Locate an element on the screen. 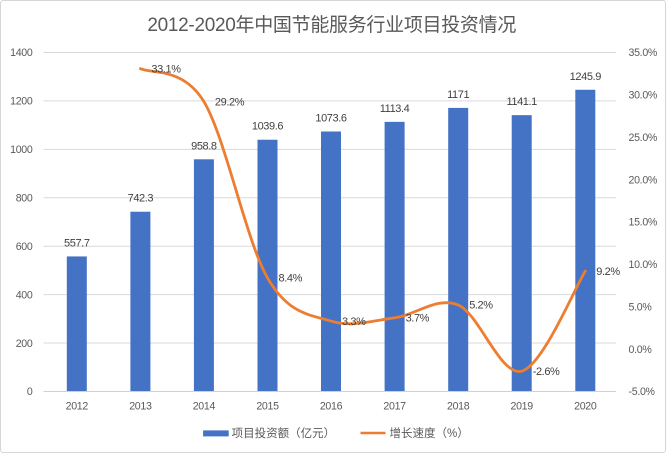 This screenshot has height=453, width=666. svg-text: 5.2% is located at coordinates (481, 306).